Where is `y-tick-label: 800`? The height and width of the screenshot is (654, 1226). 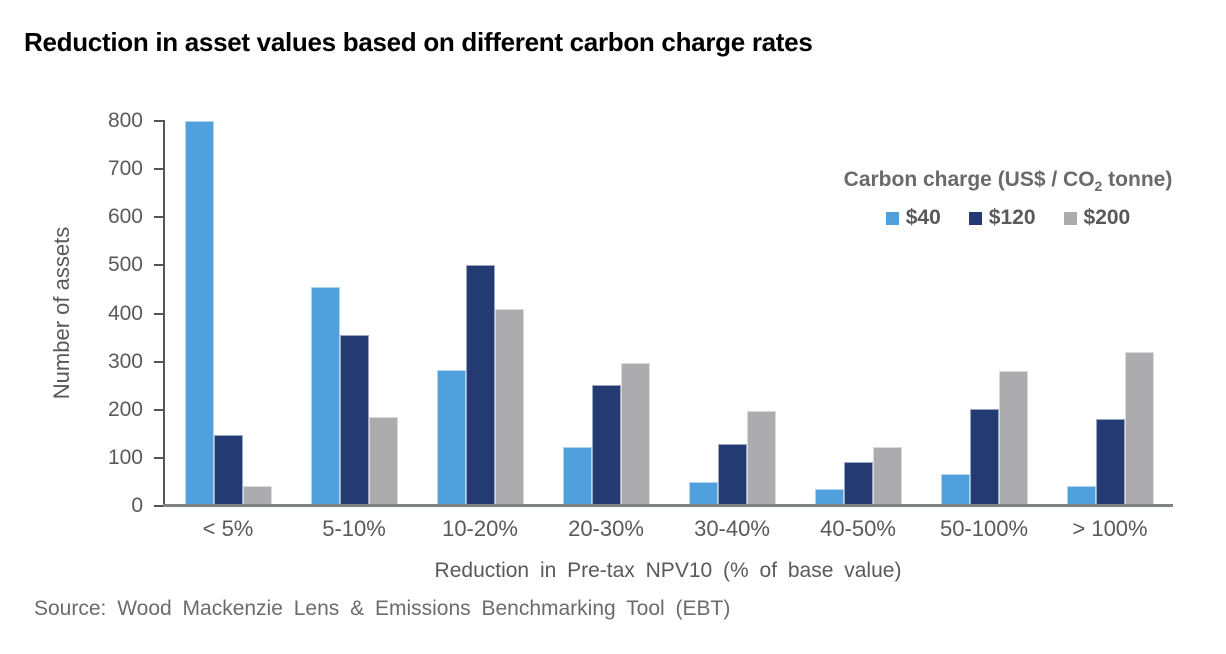
y-tick-label: 800 is located at coordinates (125, 120).